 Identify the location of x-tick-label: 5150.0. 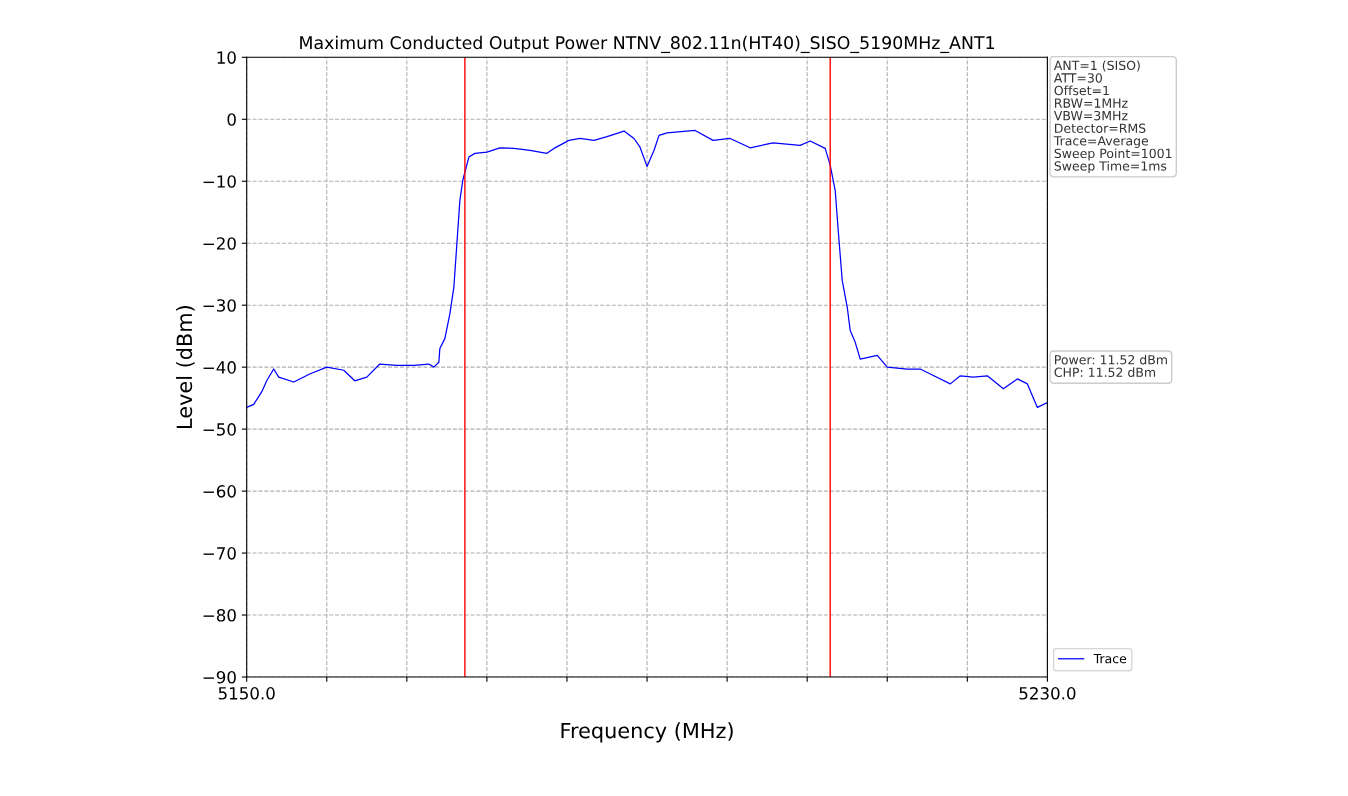
(246, 693).